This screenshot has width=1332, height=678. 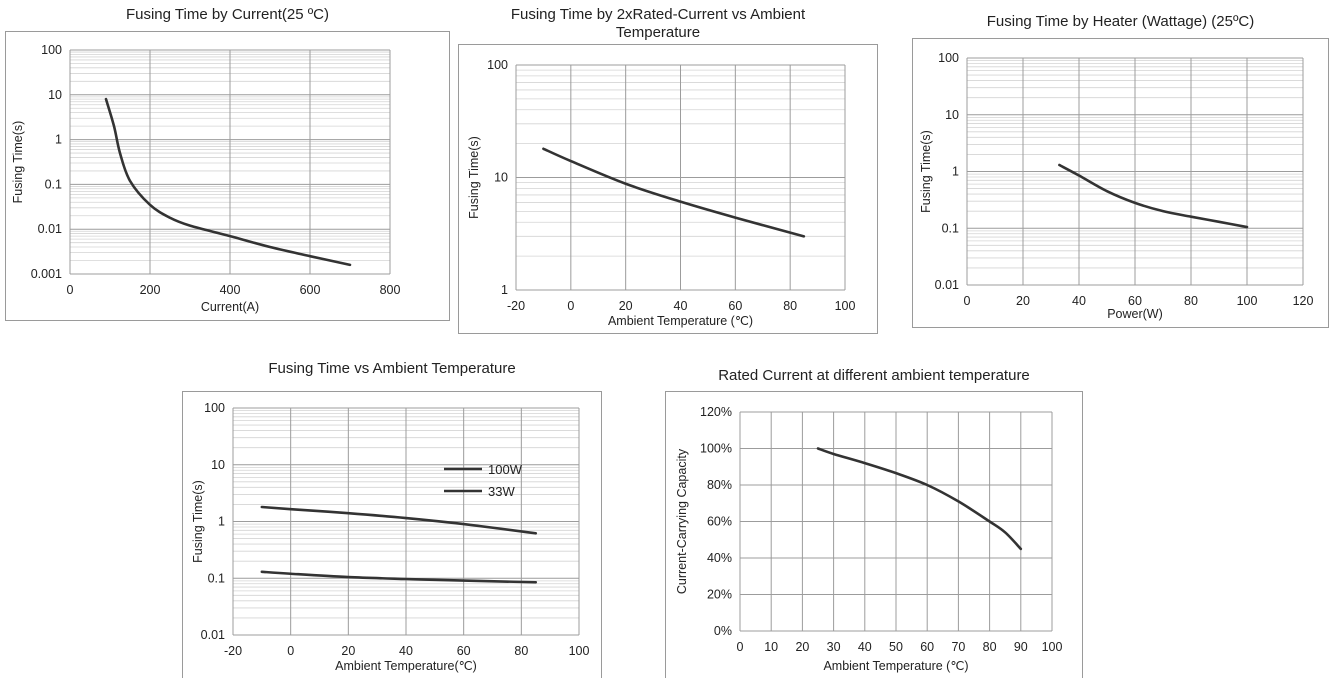 What do you see at coordinates (483, 480) in the screenshot?
I see `legend: 100W 33W` at bounding box center [483, 480].